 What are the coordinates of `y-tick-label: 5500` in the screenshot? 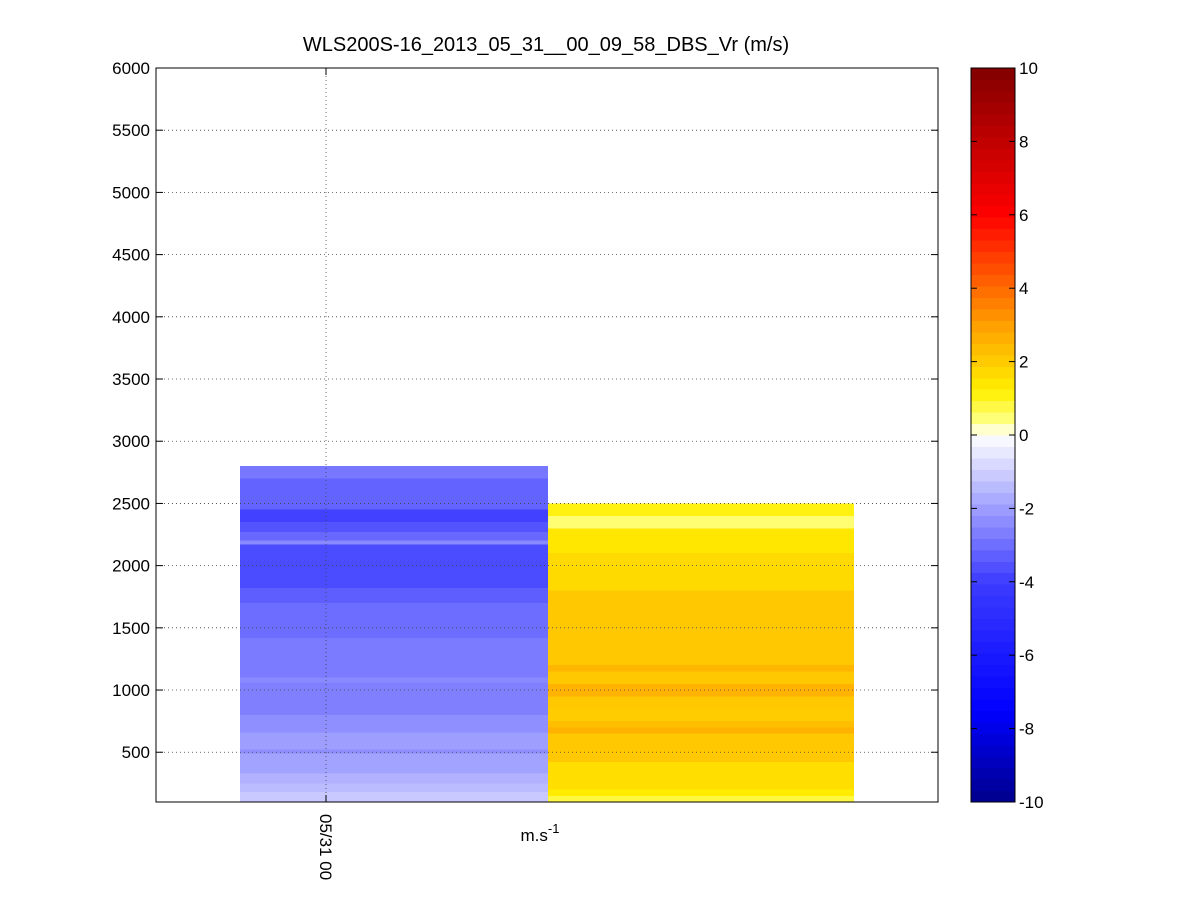 It's located at (131, 130).